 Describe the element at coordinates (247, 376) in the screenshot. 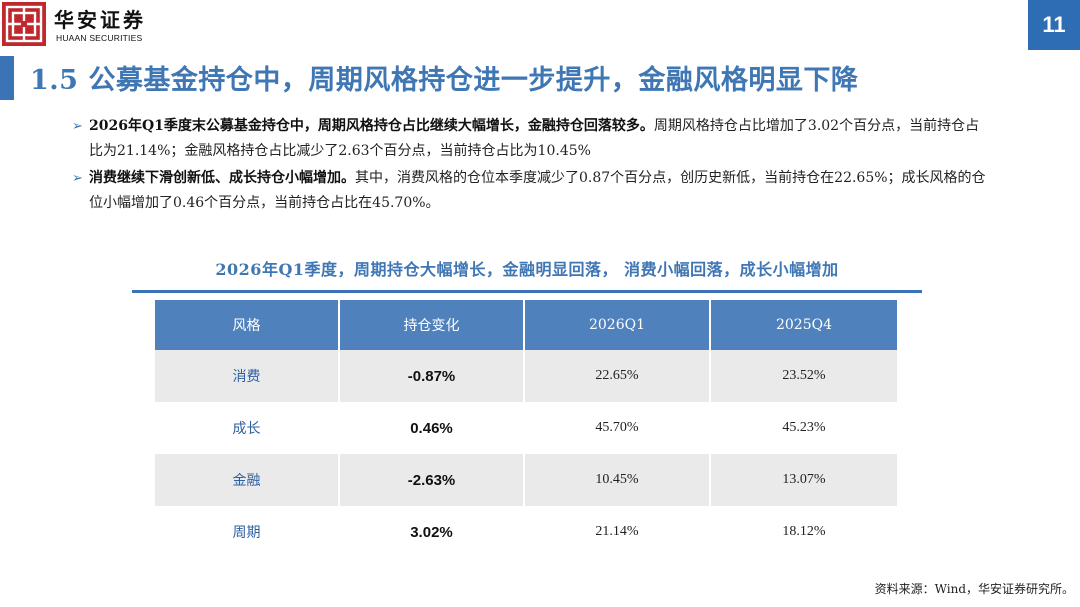

I see `style-name: 消费` at that location.